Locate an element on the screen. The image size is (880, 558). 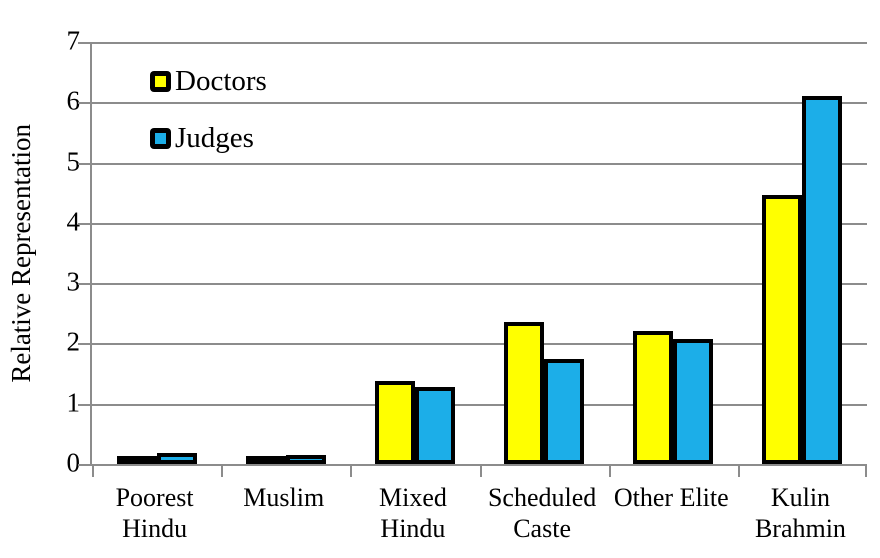
x-category-label-line: Brahmin is located at coordinates (800, 528).